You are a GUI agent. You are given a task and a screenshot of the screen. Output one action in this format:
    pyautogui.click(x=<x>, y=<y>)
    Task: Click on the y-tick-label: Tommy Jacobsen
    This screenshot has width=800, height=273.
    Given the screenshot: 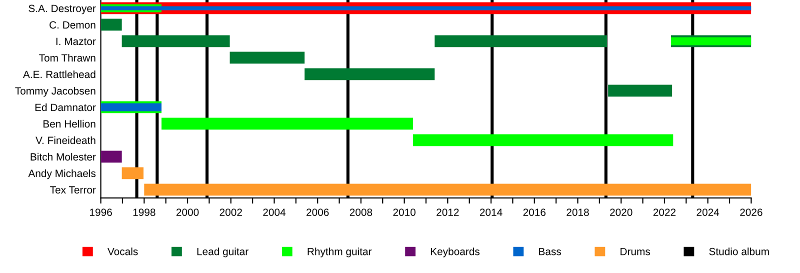 What is the action you would take?
    pyautogui.click(x=55, y=91)
    